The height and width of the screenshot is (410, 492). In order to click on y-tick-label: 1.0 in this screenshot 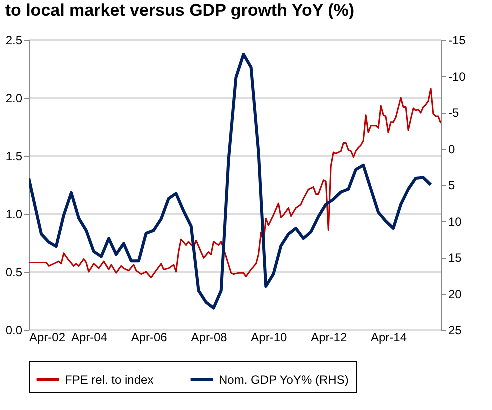, I will do `click(14, 215)`.